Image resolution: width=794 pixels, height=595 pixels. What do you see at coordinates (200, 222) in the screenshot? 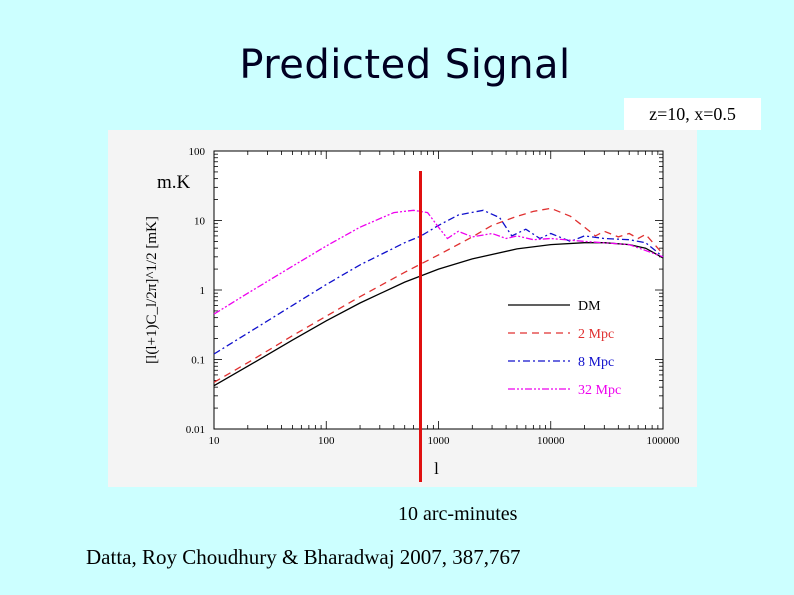
I see `y-tick-label: 10` at bounding box center [200, 222].